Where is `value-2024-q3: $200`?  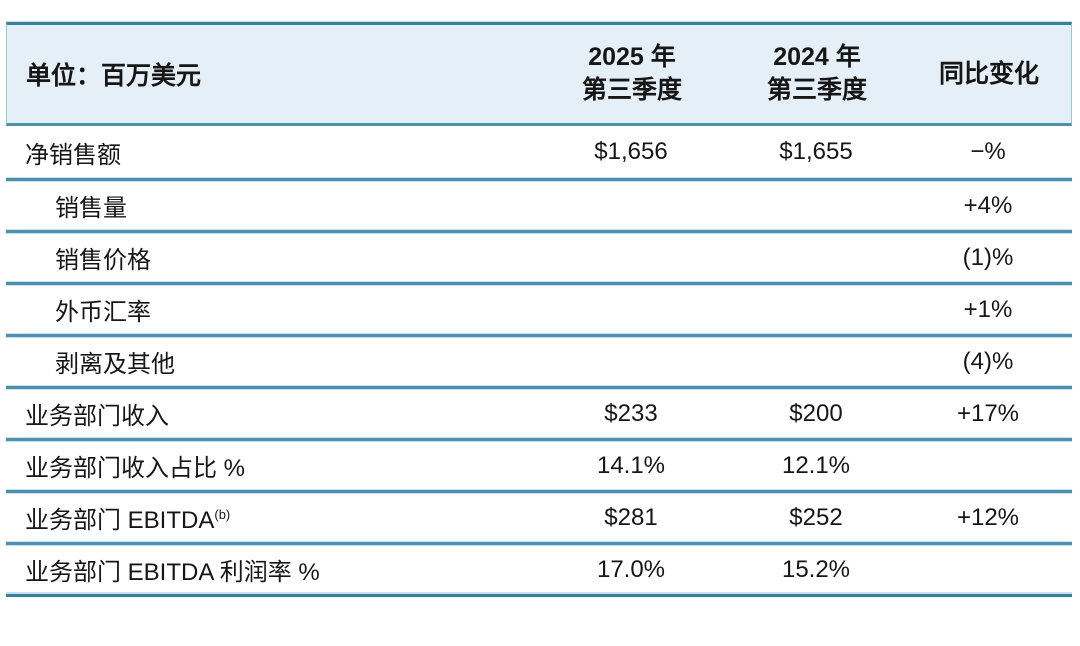 value-2024-q3: $200 is located at coordinates (816, 413).